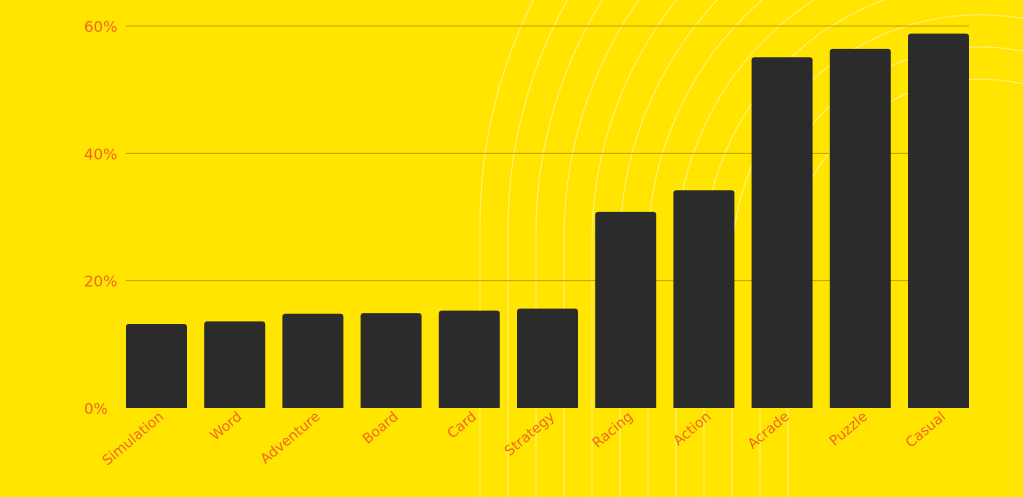  I want to click on y-axis-tick-labels: 0% 20% 40% 60%, so click(100, 218).